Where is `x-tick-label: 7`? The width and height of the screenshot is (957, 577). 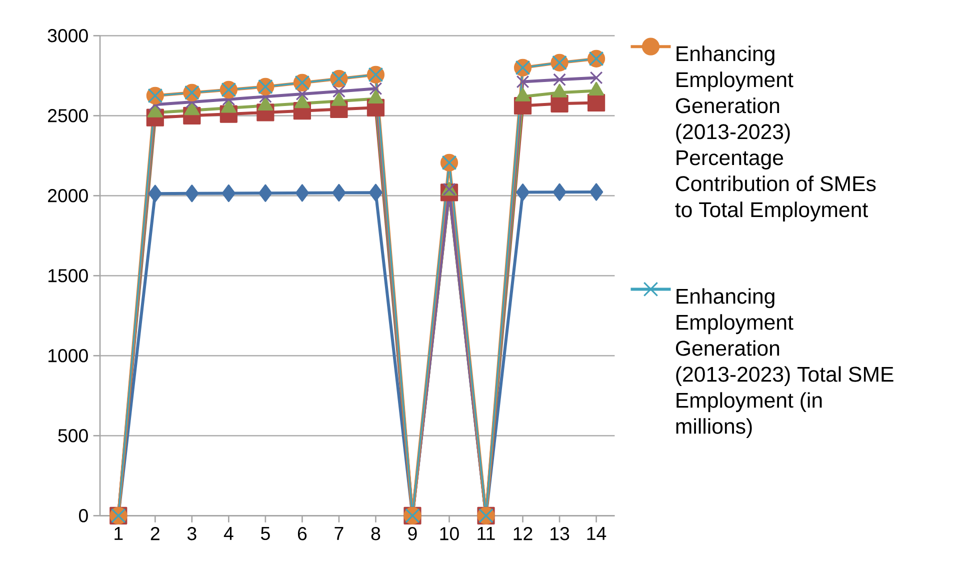
x-tick-label: 7 is located at coordinates (339, 533).